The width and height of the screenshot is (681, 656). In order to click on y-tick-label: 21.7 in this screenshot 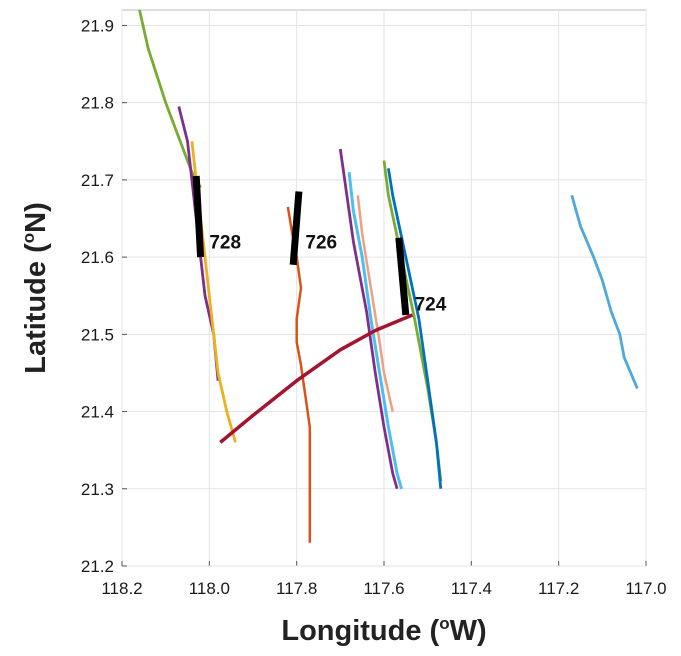, I will do `click(97, 180)`.